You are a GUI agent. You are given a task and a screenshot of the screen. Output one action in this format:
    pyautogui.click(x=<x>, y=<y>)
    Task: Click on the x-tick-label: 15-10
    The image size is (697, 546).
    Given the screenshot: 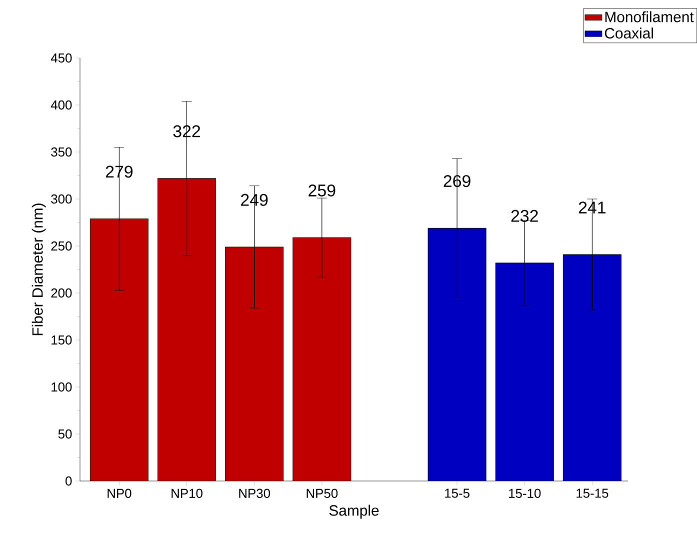 What is the action you would take?
    pyautogui.click(x=525, y=493)
    